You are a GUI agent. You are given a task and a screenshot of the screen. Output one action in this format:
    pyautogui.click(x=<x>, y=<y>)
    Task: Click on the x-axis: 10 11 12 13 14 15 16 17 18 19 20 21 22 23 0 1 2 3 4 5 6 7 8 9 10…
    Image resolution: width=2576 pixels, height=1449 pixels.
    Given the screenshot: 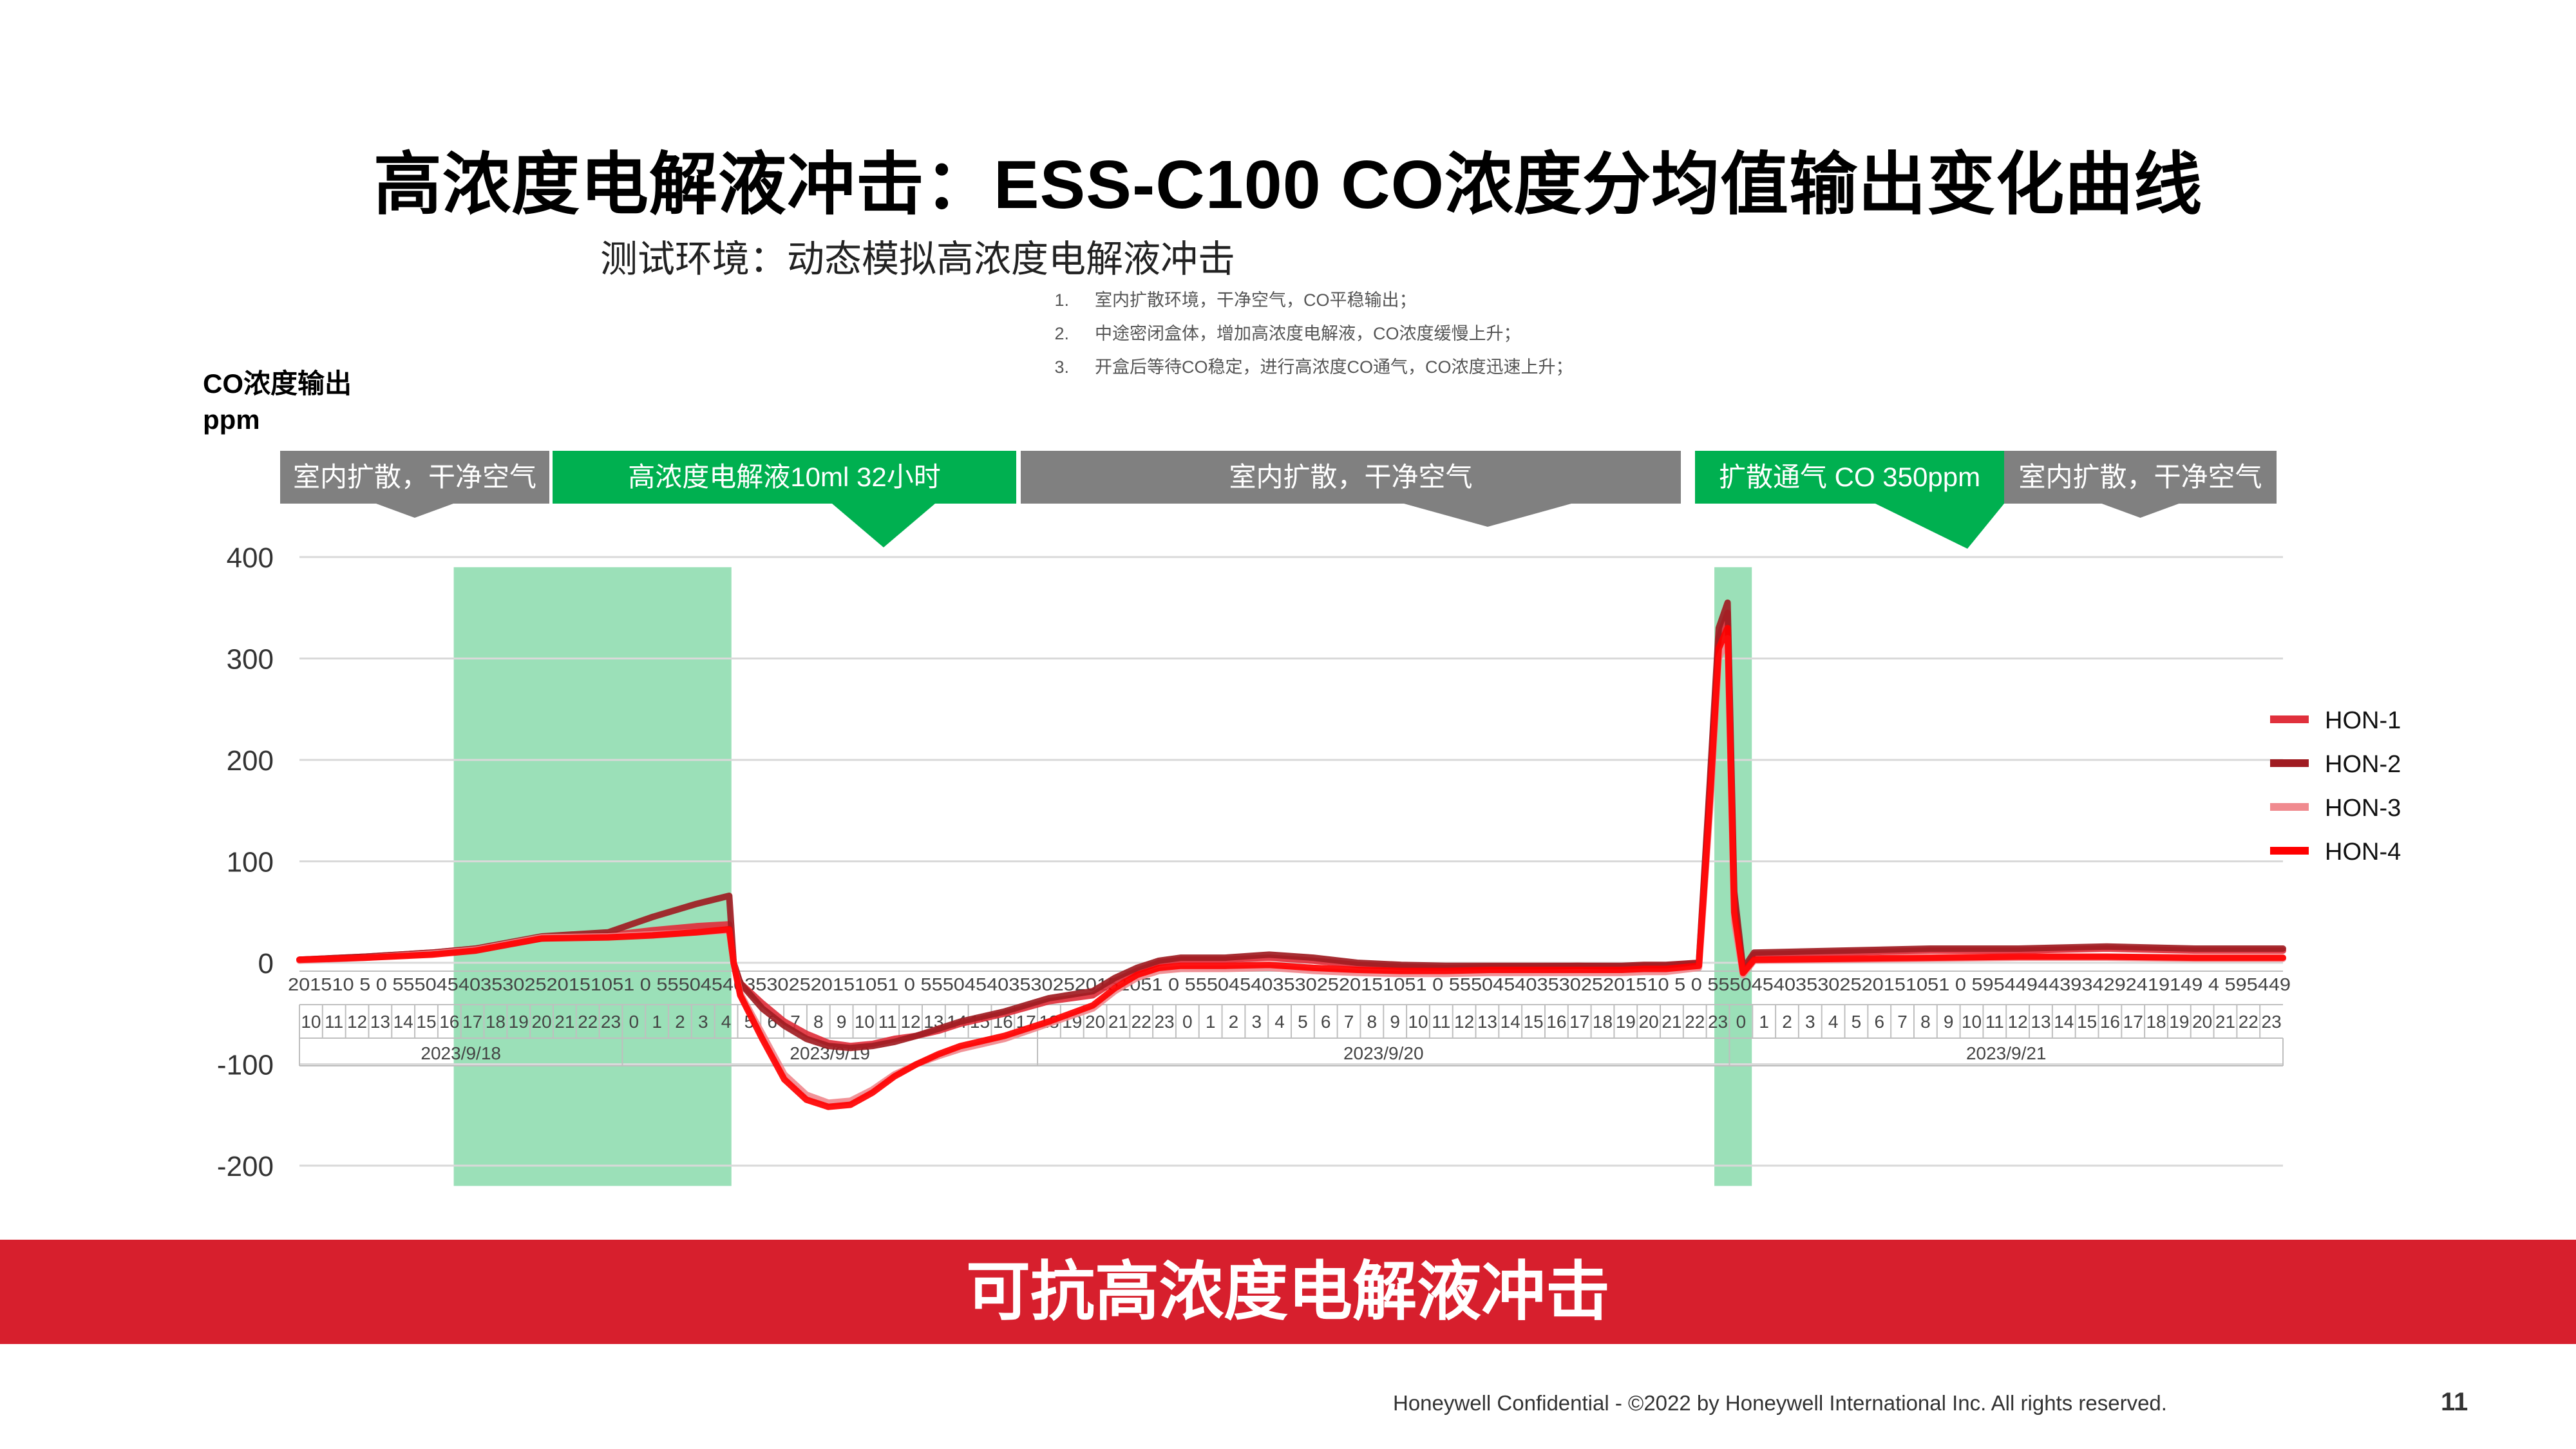 What is the action you would take?
    pyautogui.click(x=1289, y=1018)
    